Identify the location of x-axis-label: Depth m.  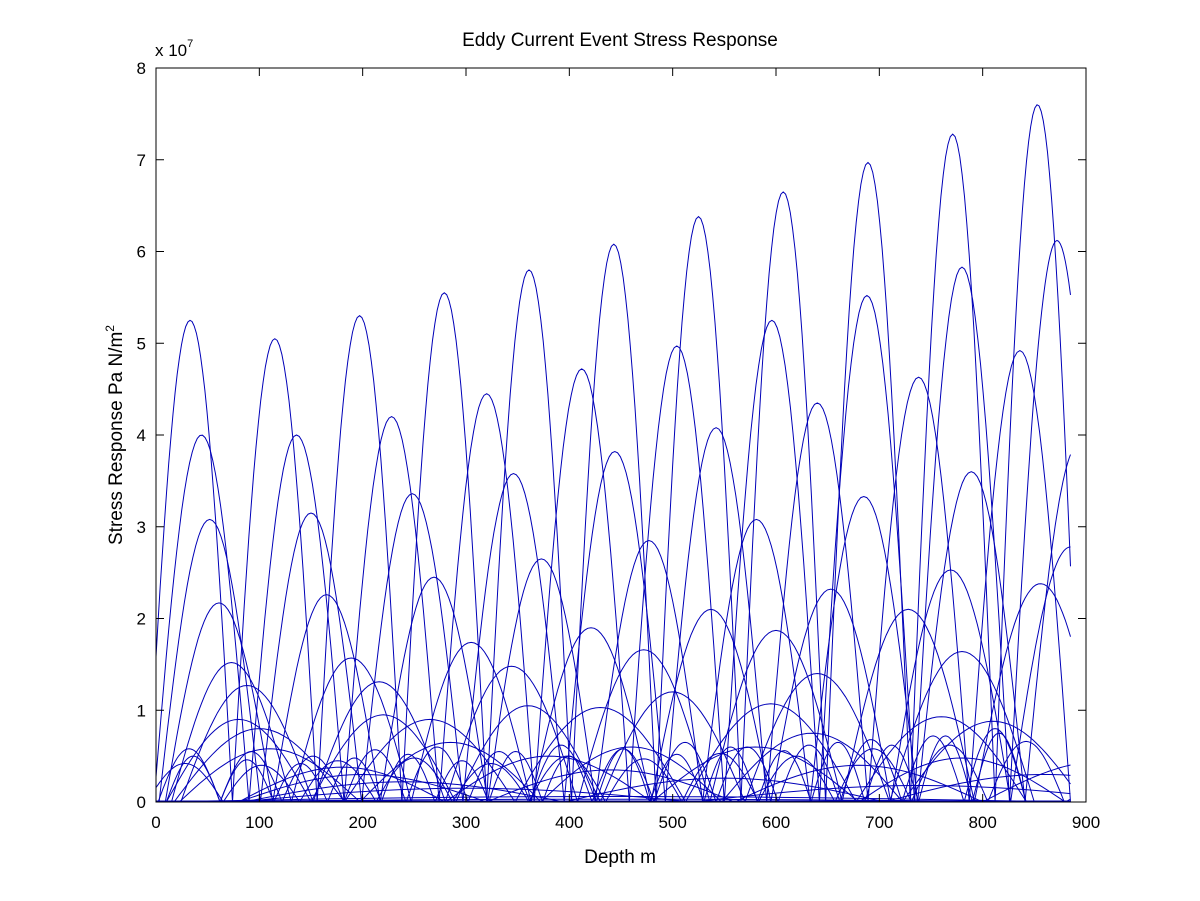
(620, 857).